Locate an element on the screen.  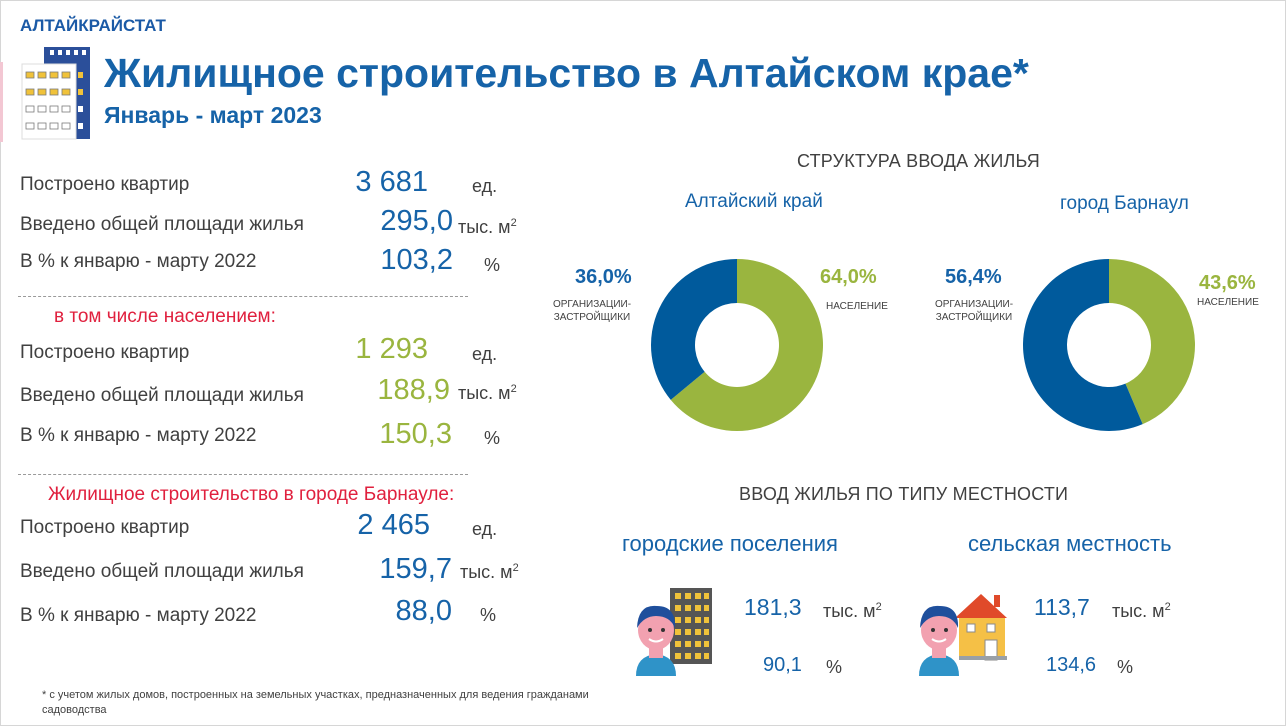
population-area-label: Введено общей площади жилья is located at coordinates (162, 395).